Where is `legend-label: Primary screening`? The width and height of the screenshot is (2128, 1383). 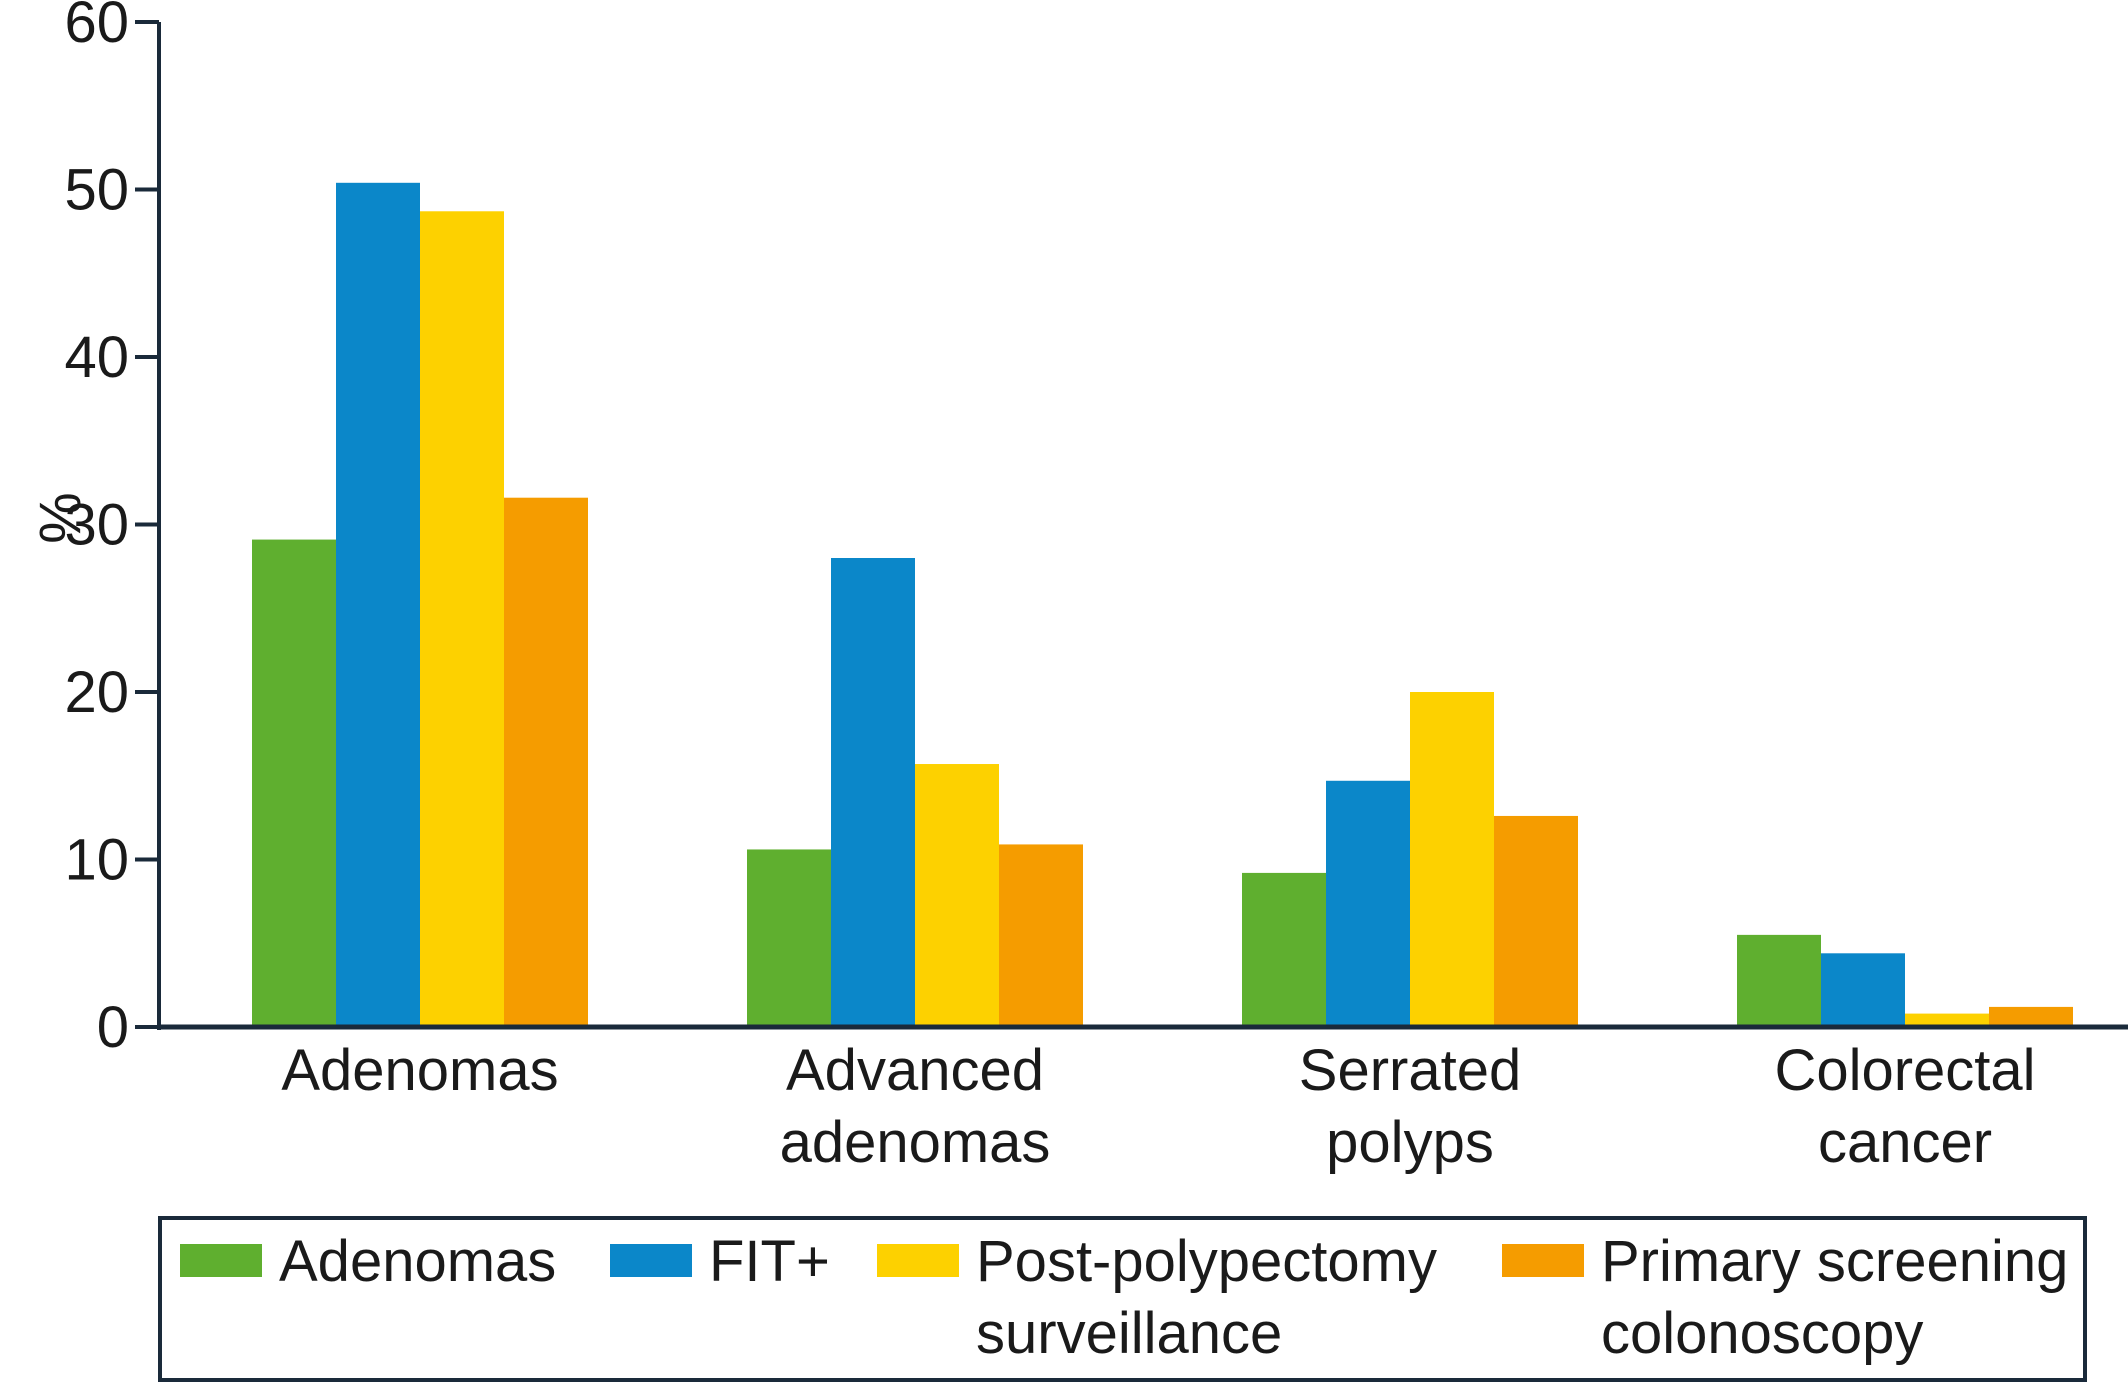
legend-label: Primary screening is located at coordinates (1834, 1261).